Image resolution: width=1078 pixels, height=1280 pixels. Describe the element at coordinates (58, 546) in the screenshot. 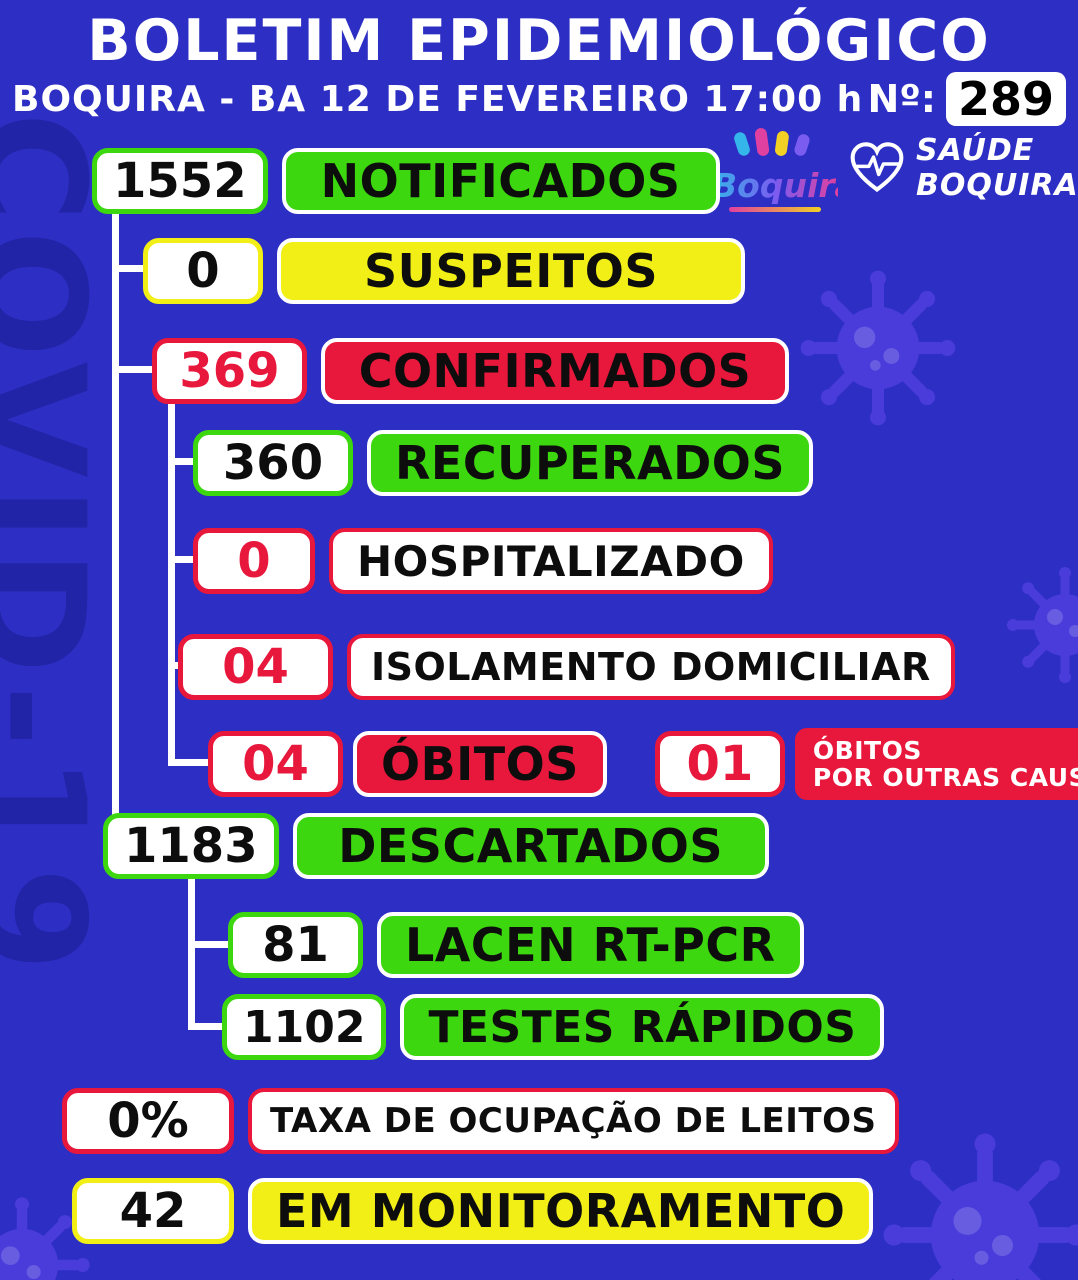

I see `covid19-watermark: COVID-19` at that location.